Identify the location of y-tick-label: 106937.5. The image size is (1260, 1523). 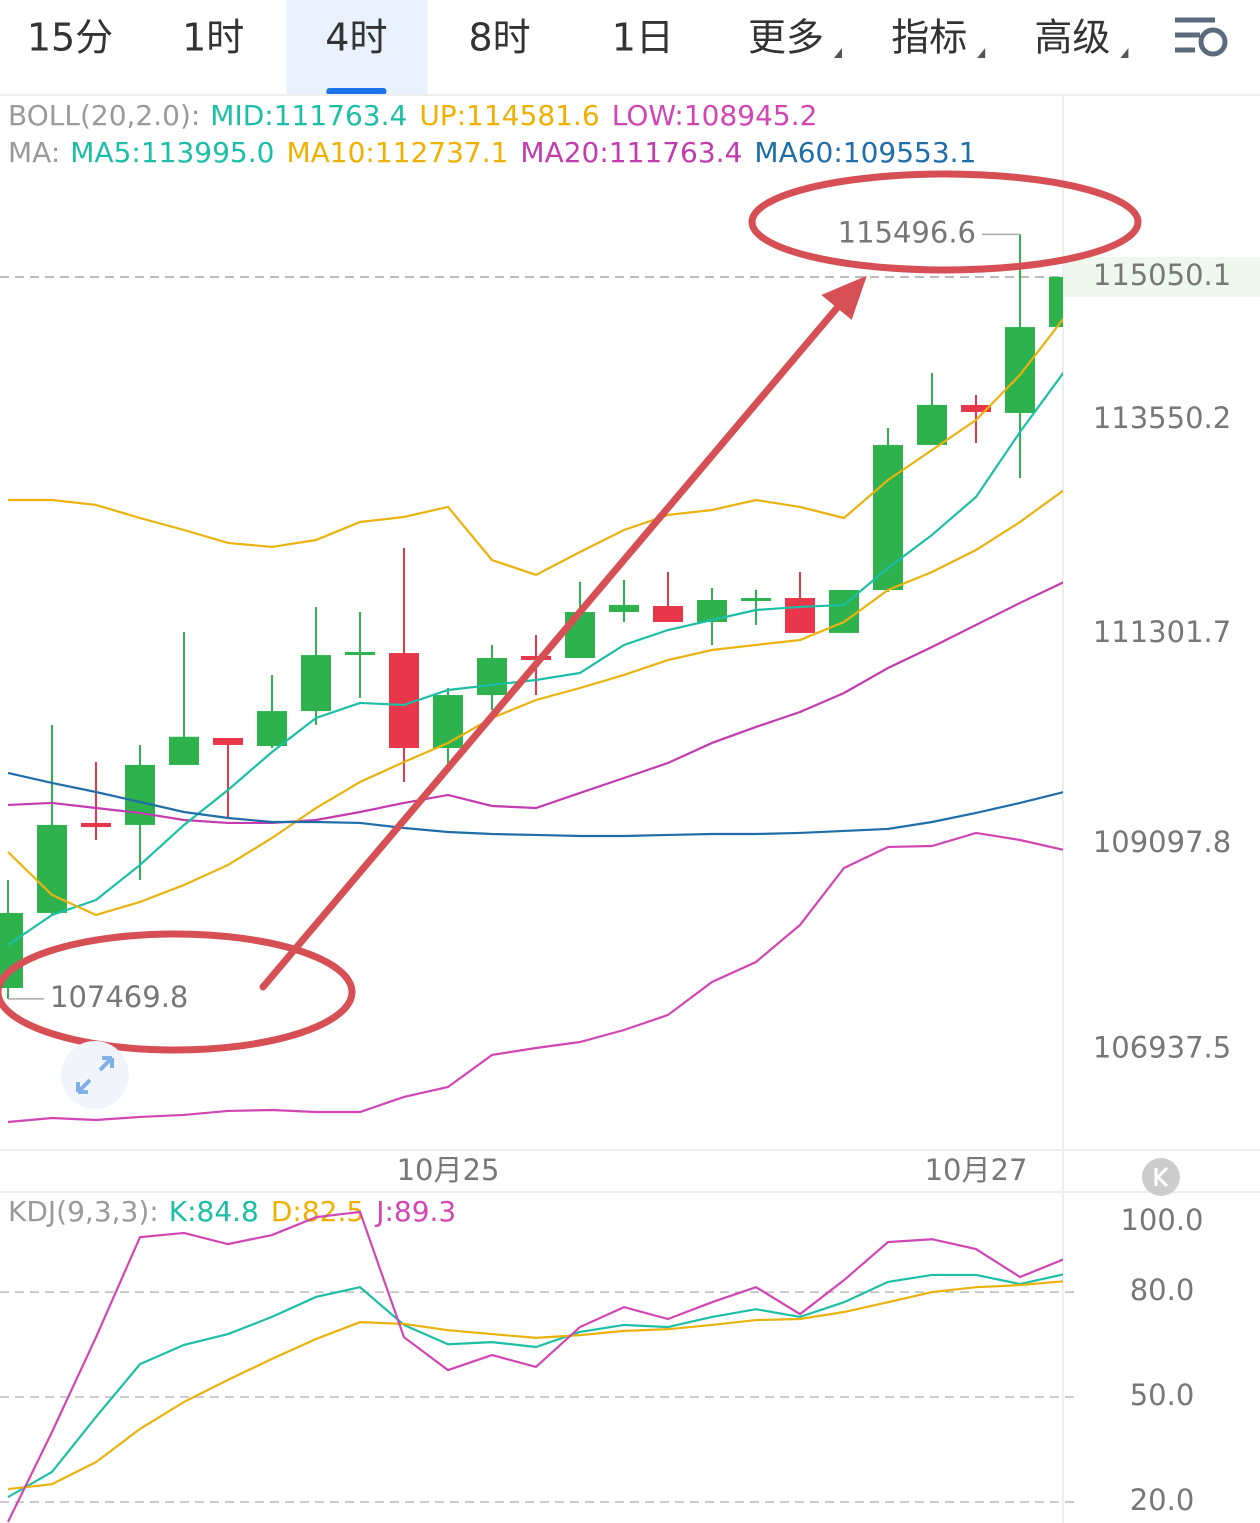
(1162, 1048).